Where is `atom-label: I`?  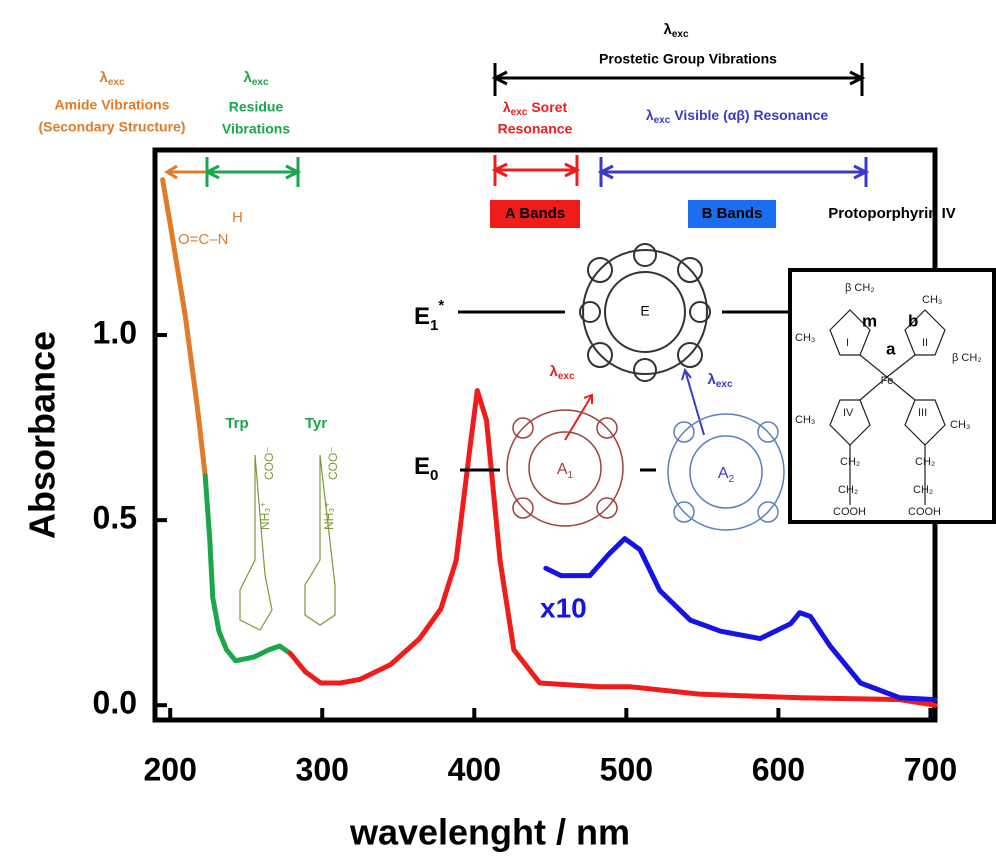 atom-label: I is located at coordinates (847, 343).